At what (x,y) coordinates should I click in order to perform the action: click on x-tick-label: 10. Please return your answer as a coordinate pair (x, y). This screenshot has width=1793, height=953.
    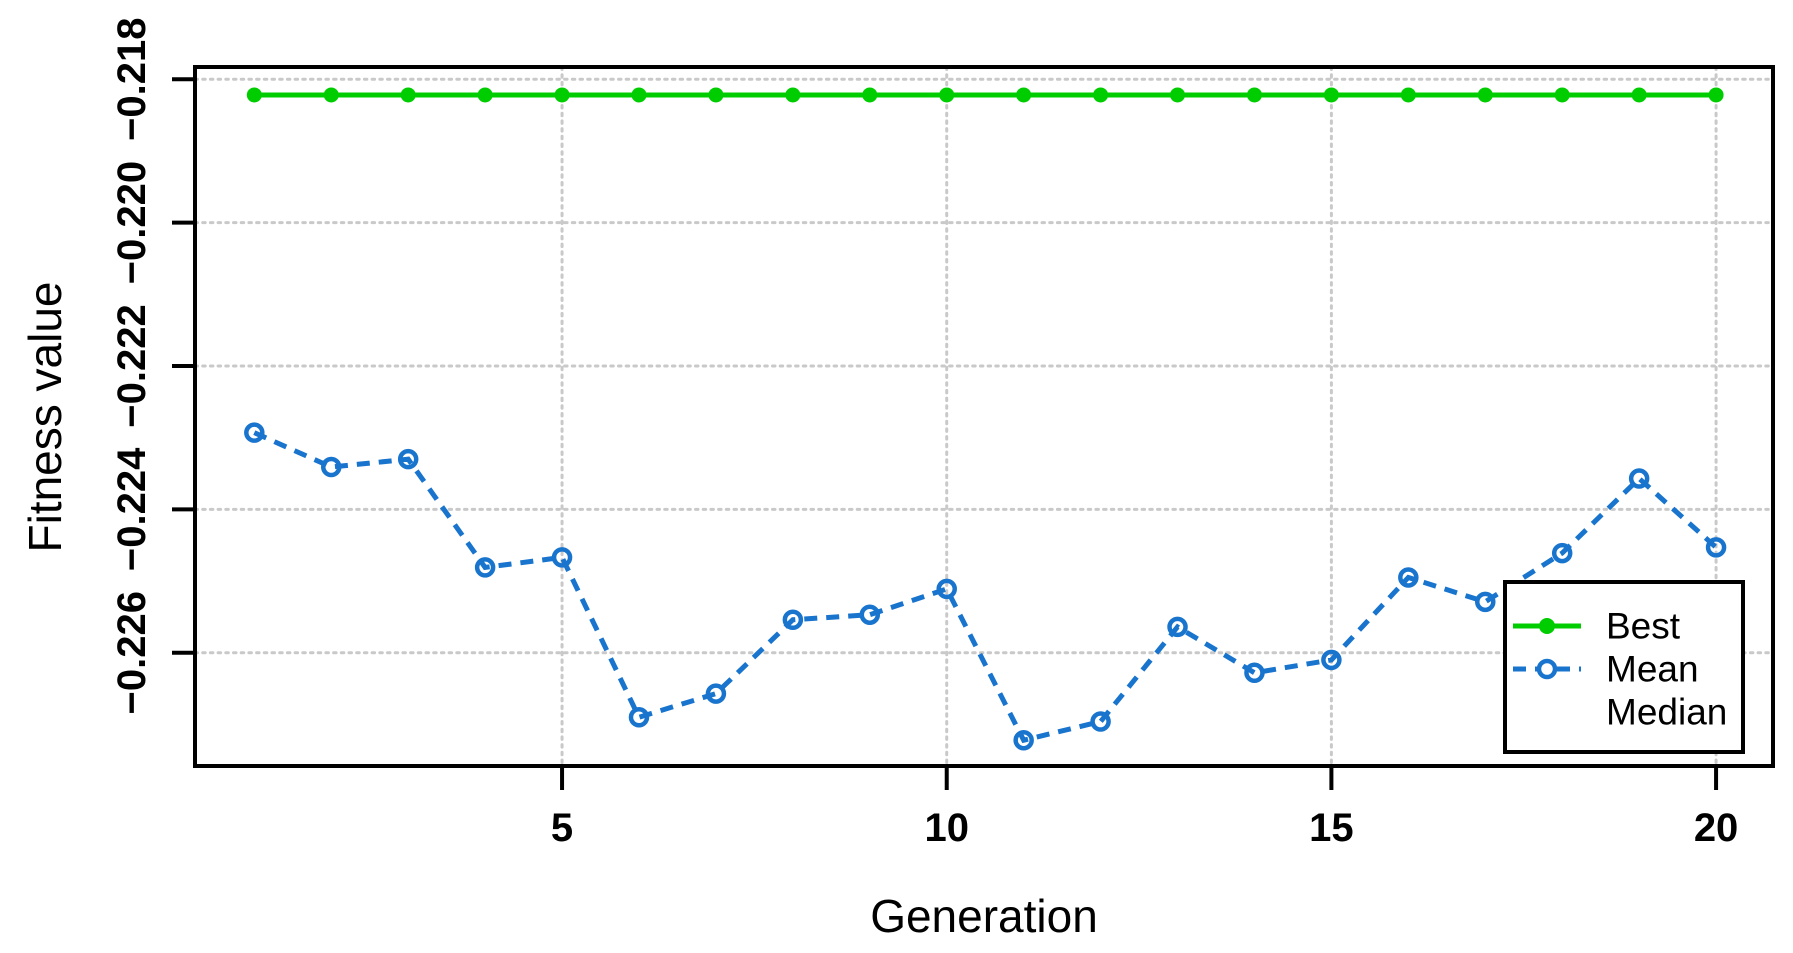
    Looking at the image, I should click on (946, 828).